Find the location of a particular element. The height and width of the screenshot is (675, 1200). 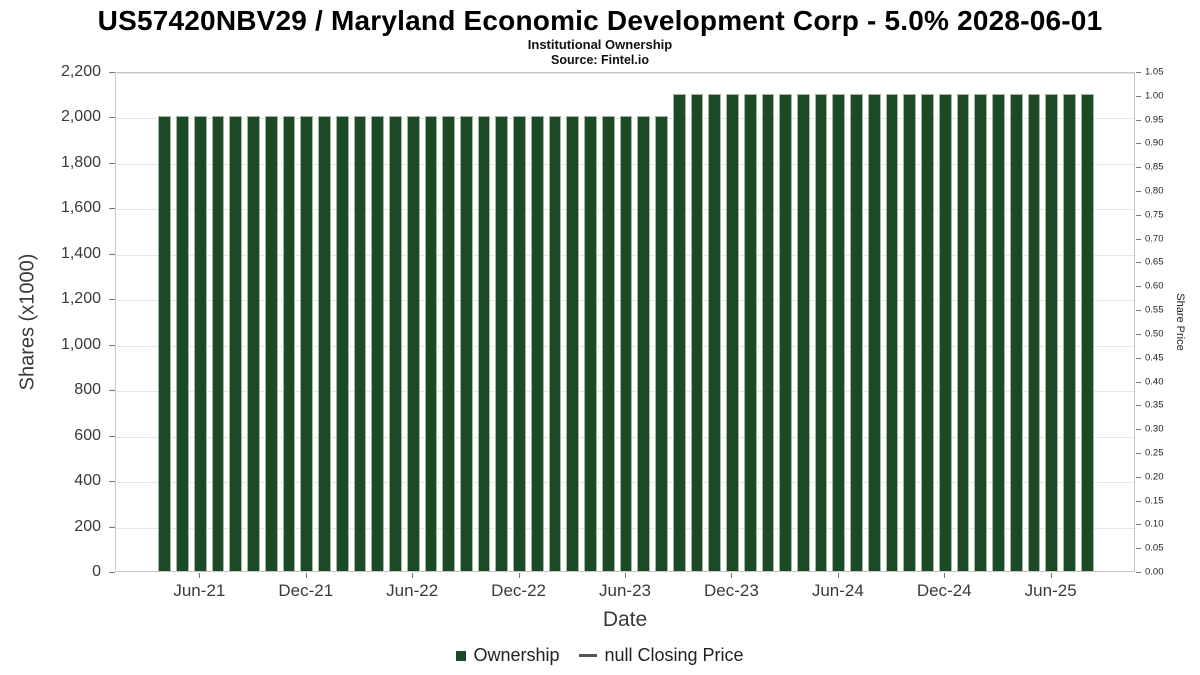

gridline is located at coordinates (625, 73).